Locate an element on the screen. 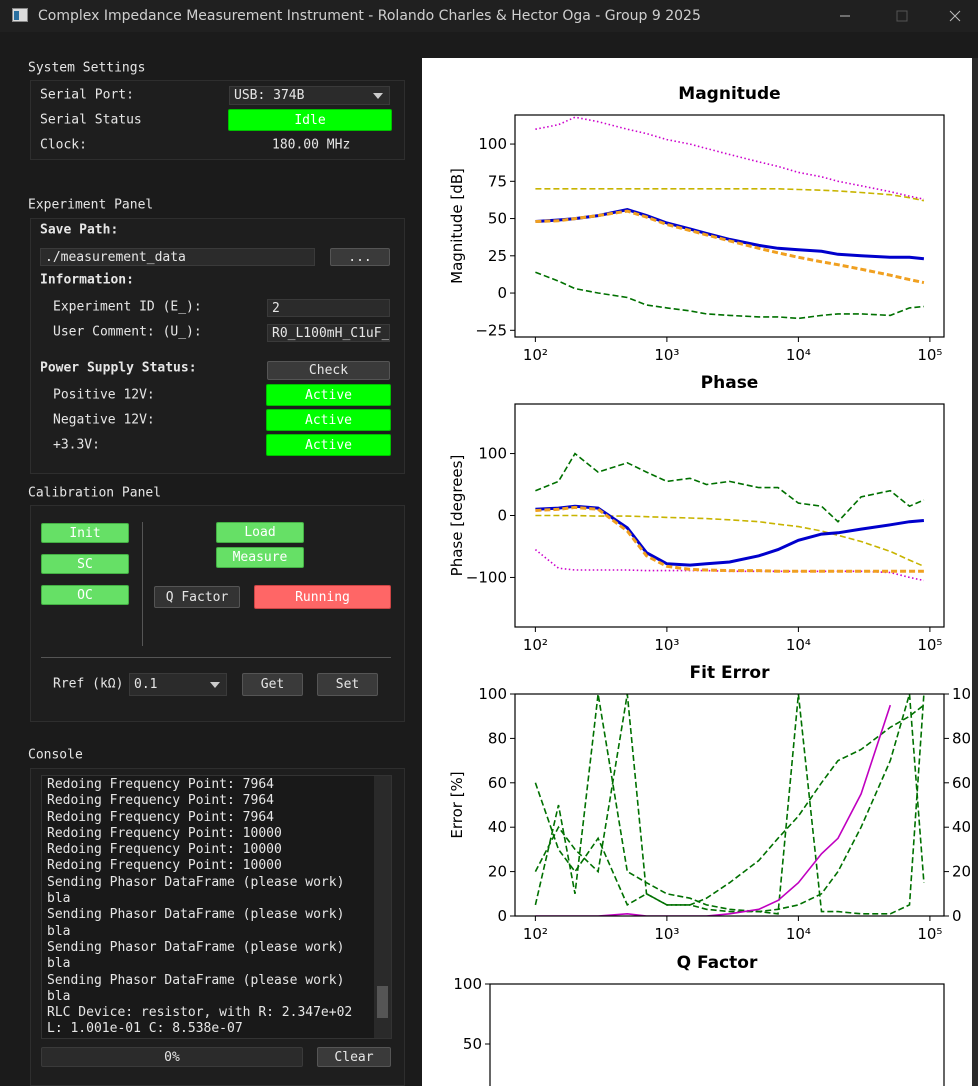  user-comment-input: R0_L100mH_C1uF_1 is located at coordinates (328, 333).